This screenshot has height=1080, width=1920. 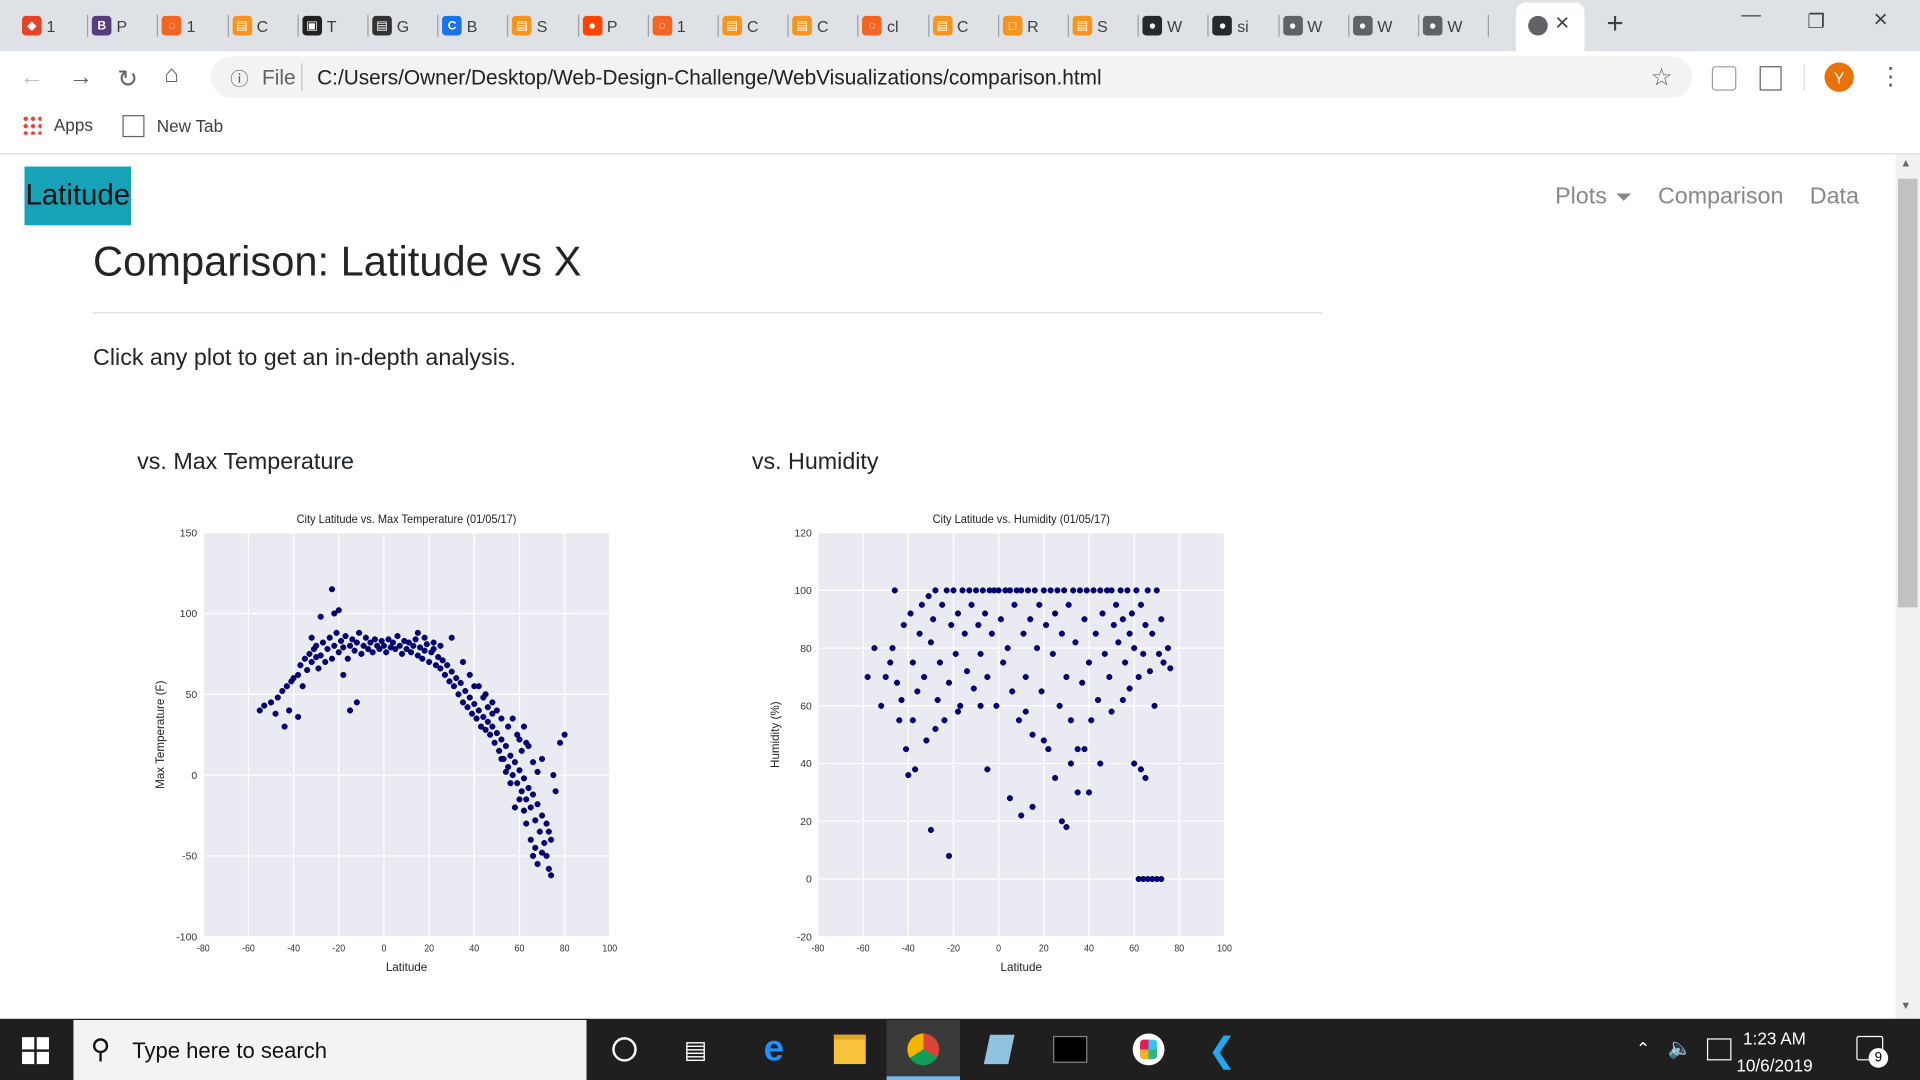 I want to click on extension-icon, so click(x=1724, y=78).